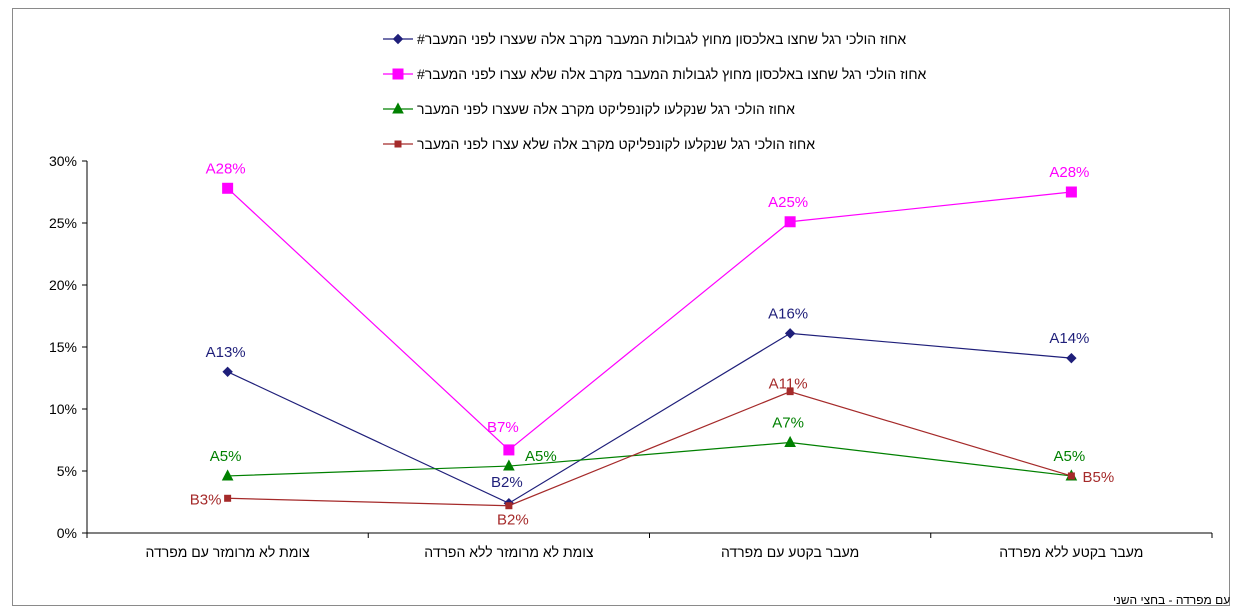  What do you see at coordinates (790, 552) in the screenshot?
I see `x-category-label: מעבר בקטע עם מפרדה` at bounding box center [790, 552].